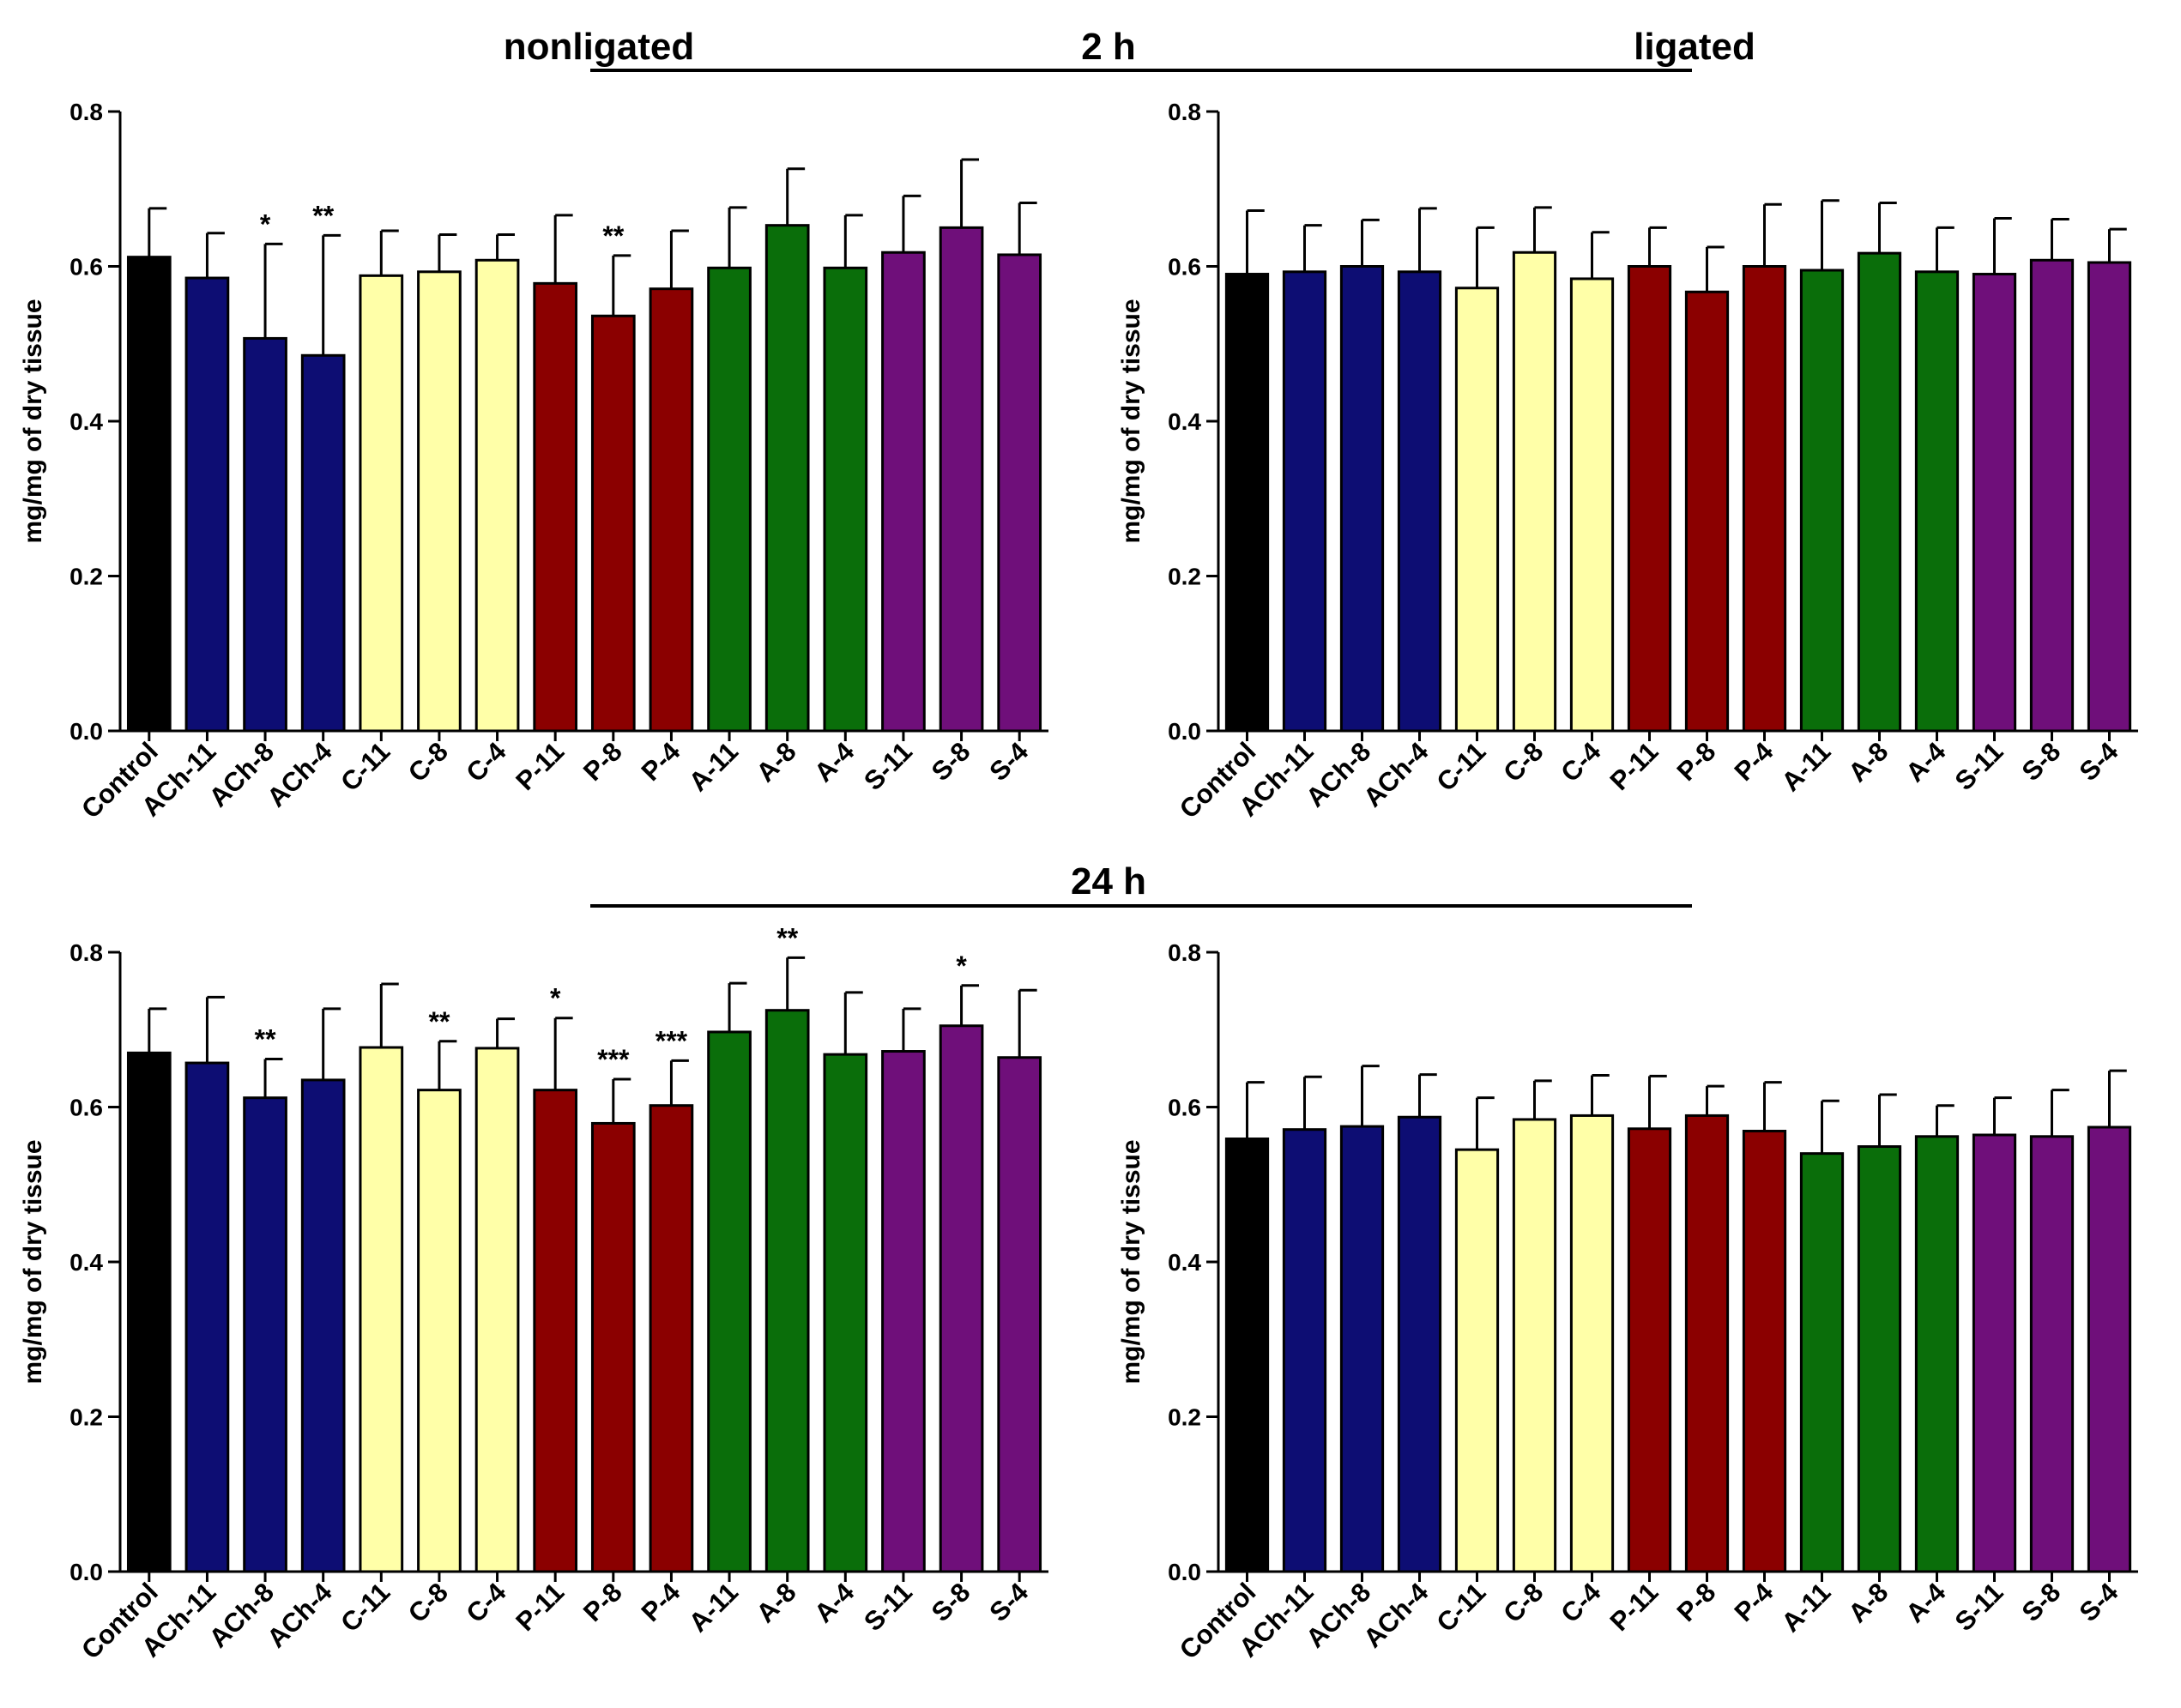 Image resolution: width=2181 pixels, height=1708 pixels. What do you see at coordinates (1754, 761) in the screenshot?
I see `x-tick-label: P-4` at bounding box center [1754, 761].